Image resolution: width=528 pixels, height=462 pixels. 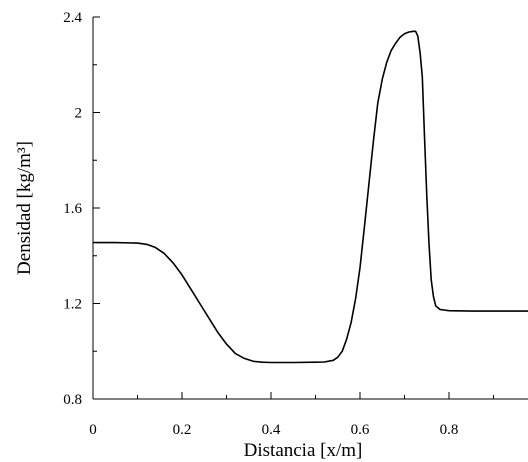 What do you see at coordinates (72, 305) in the screenshot?
I see `y-tick-label: 1.2` at bounding box center [72, 305].